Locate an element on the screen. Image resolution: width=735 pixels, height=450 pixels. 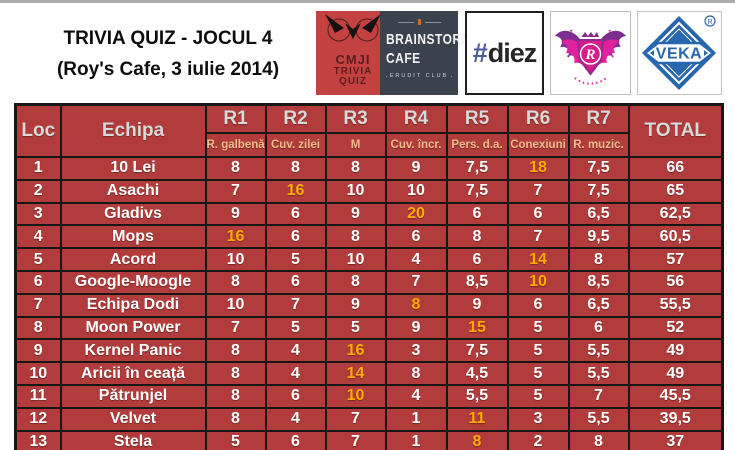
total-cell: 60,5 is located at coordinates (675, 237).